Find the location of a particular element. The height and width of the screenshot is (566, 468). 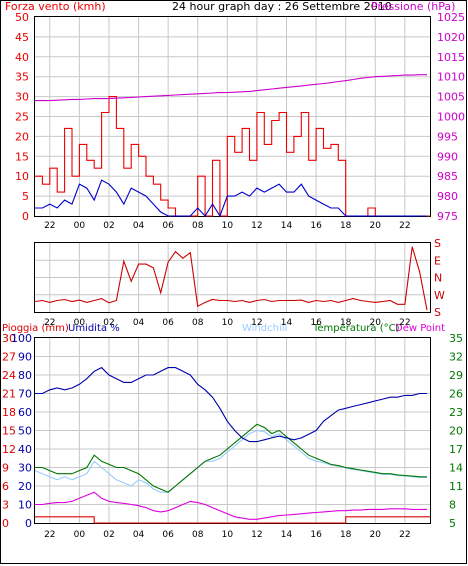

chart-title: 24 hour graph day : 26 Settembre 2010 is located at coordinates (282, 6).